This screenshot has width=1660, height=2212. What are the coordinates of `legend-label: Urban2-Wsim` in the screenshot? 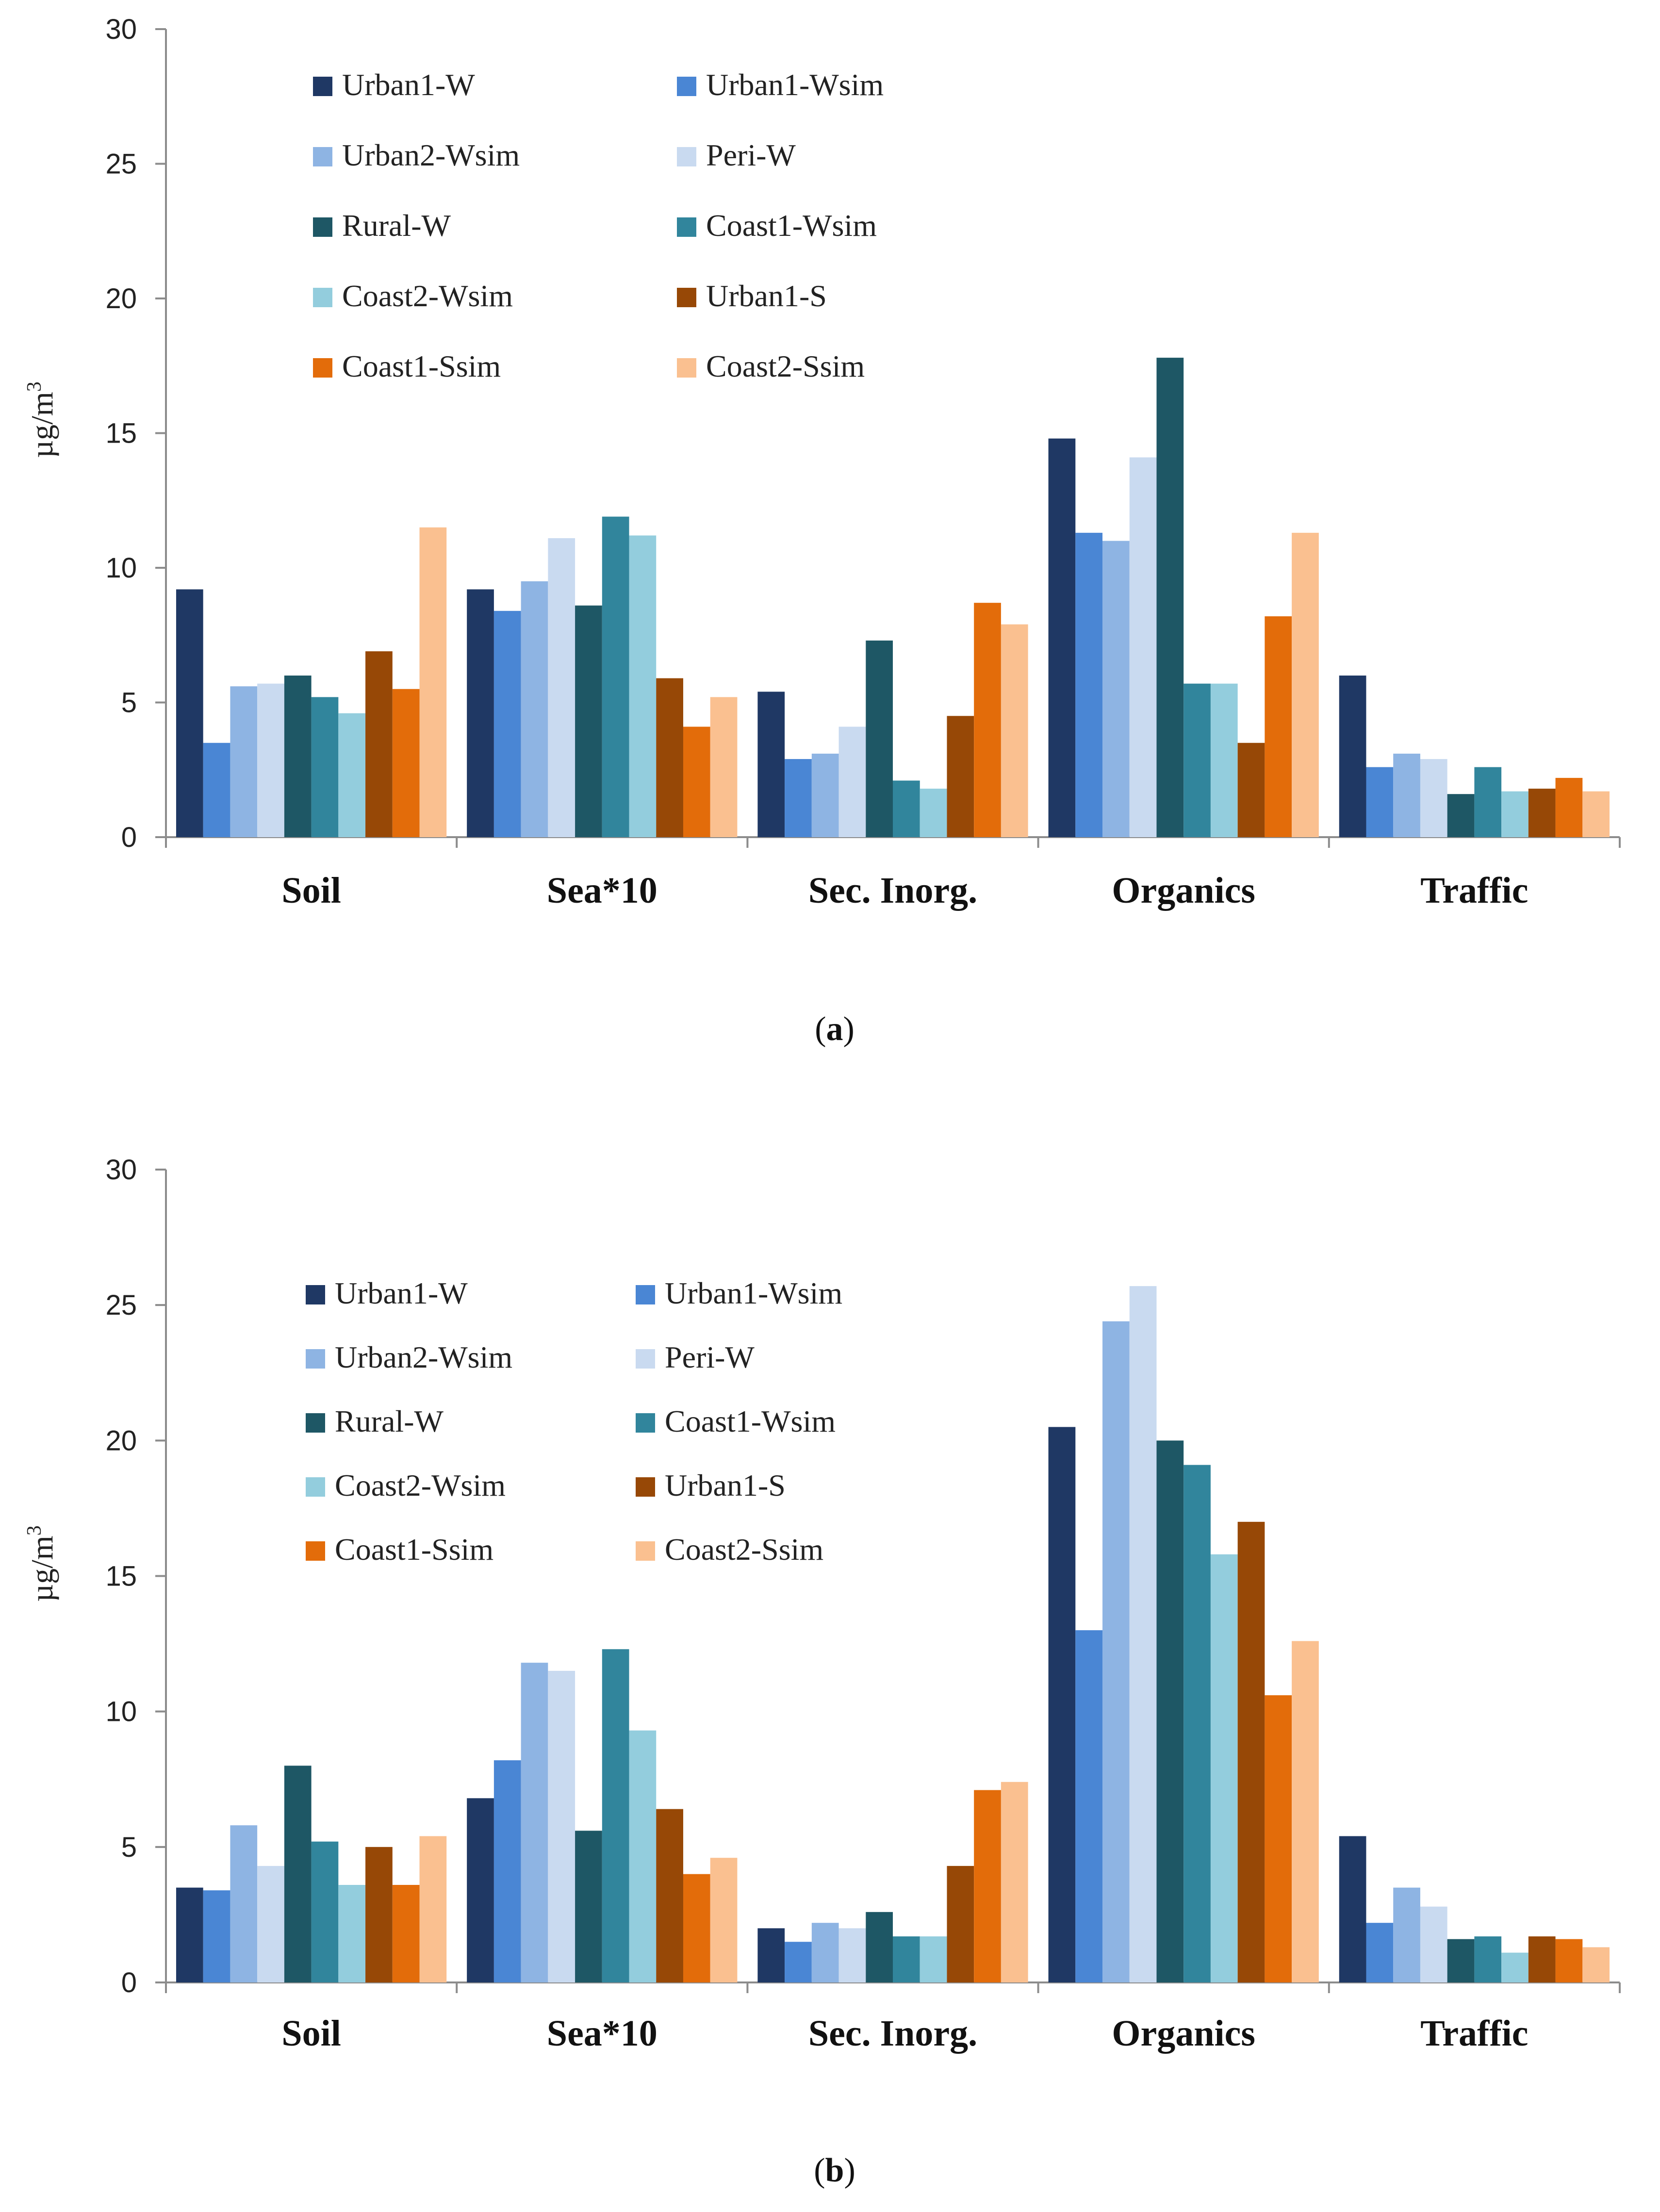 It's located at (423, 1357).